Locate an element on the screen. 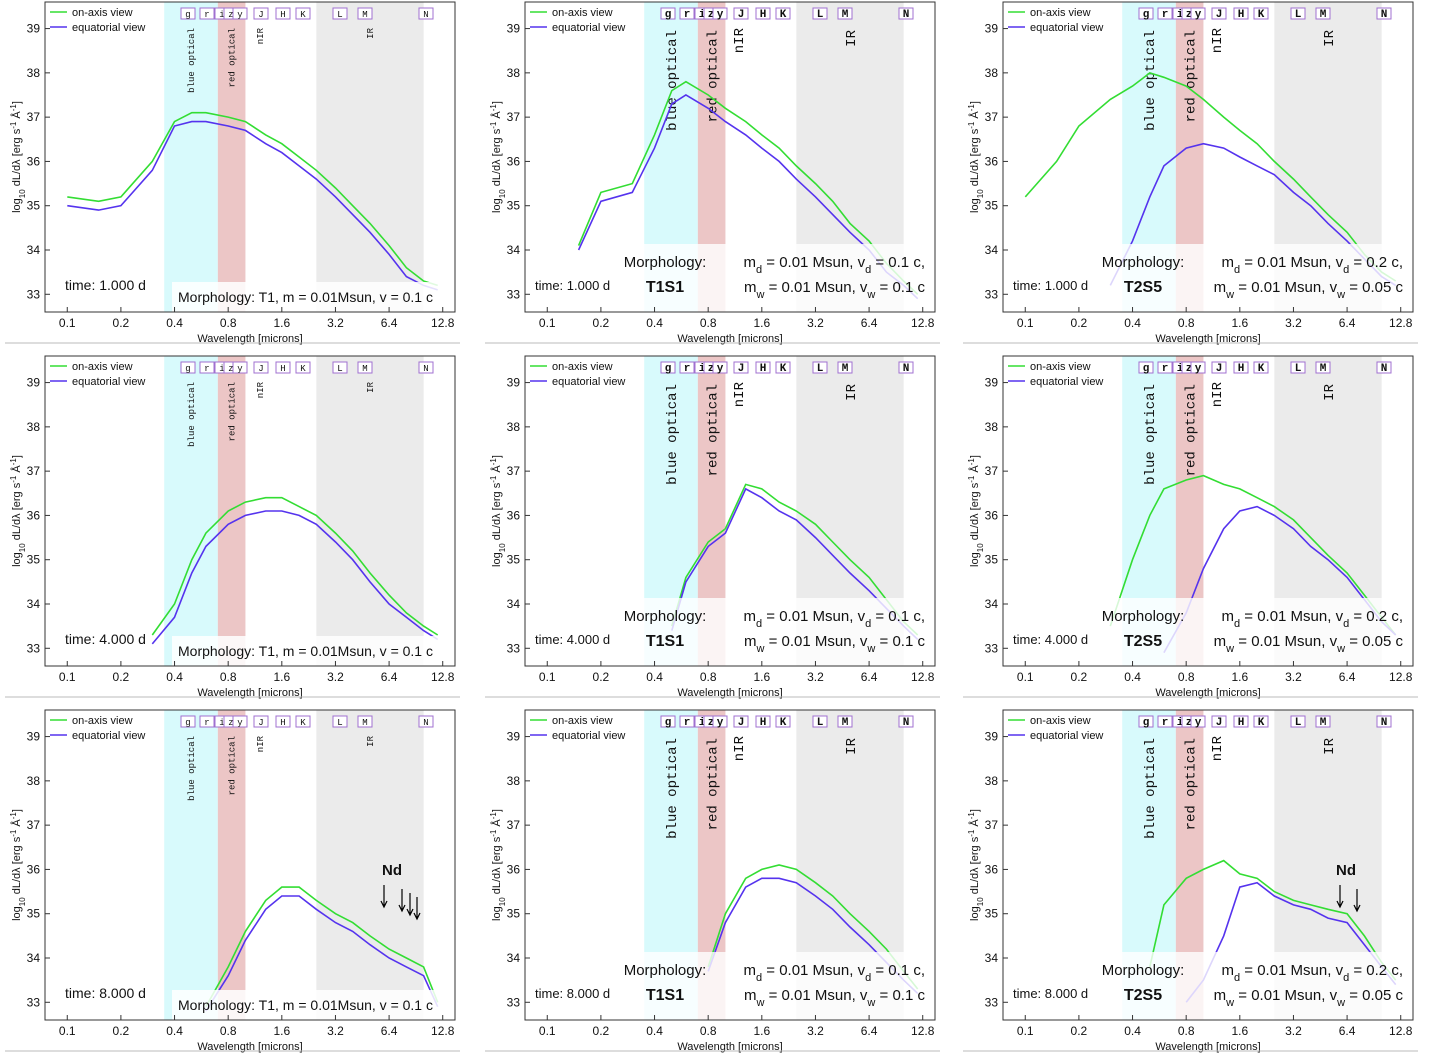 Image resolution: width=1439 pixels, height=1057 pixels. x-tick-label: 0.8 is located at coordinates (1186, 323).